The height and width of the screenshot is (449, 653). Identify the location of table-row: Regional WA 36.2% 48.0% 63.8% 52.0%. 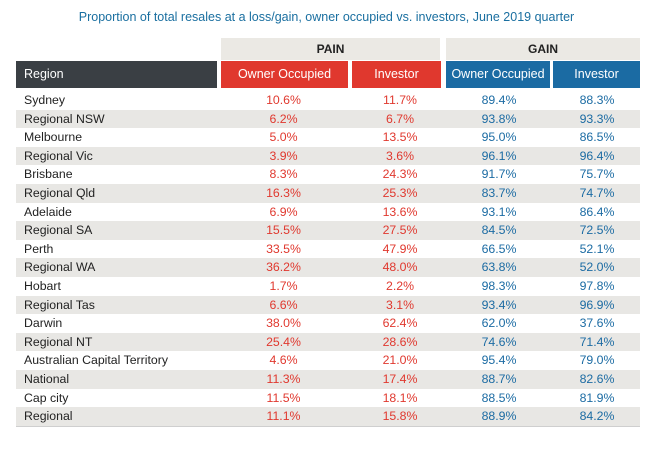
(328, 267).